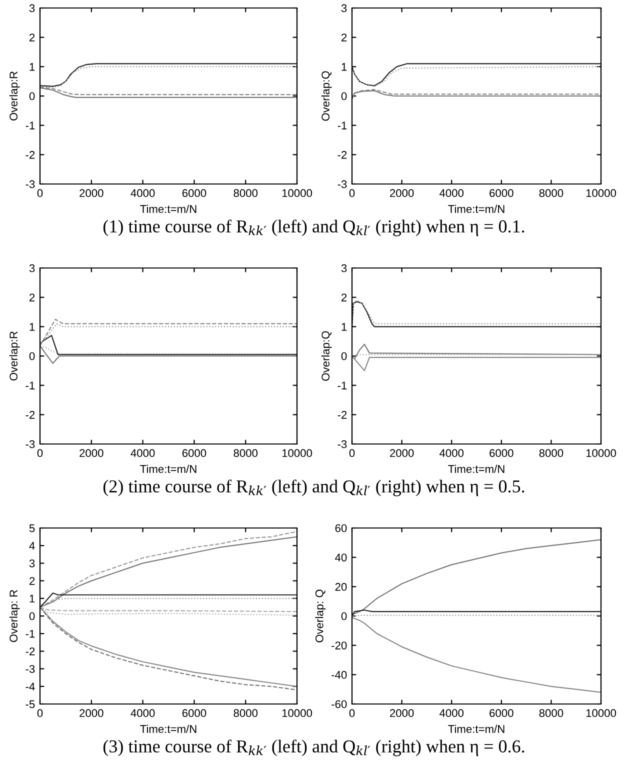 This screenshot has height=767, width=628. I want to click on y-tick-label: -60, so click(339, 704).